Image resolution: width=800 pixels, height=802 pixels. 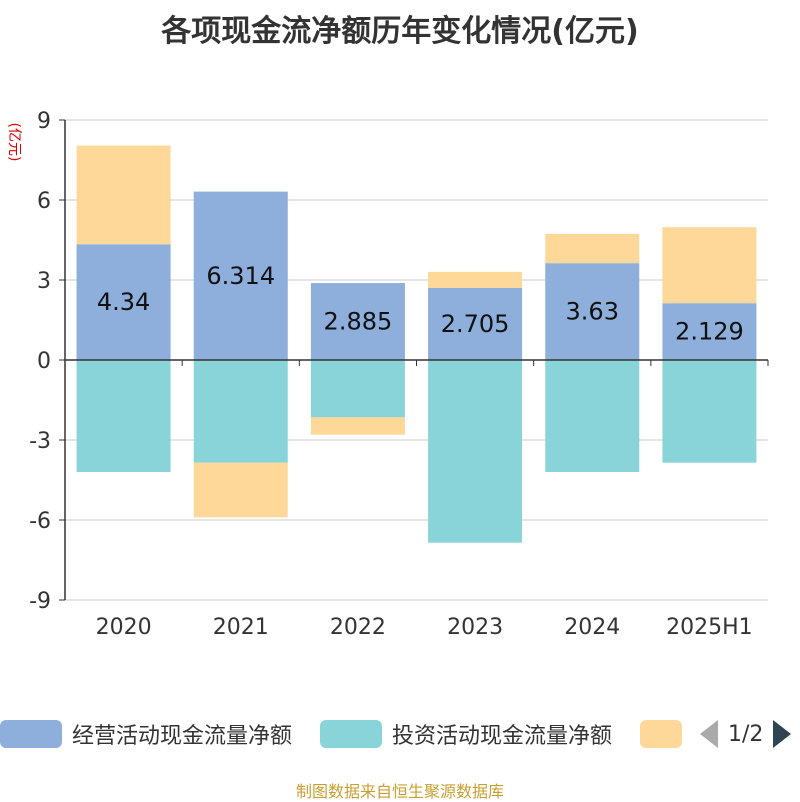 I want to click on data-label-2022: 2.885, so click(x=358, y=322).